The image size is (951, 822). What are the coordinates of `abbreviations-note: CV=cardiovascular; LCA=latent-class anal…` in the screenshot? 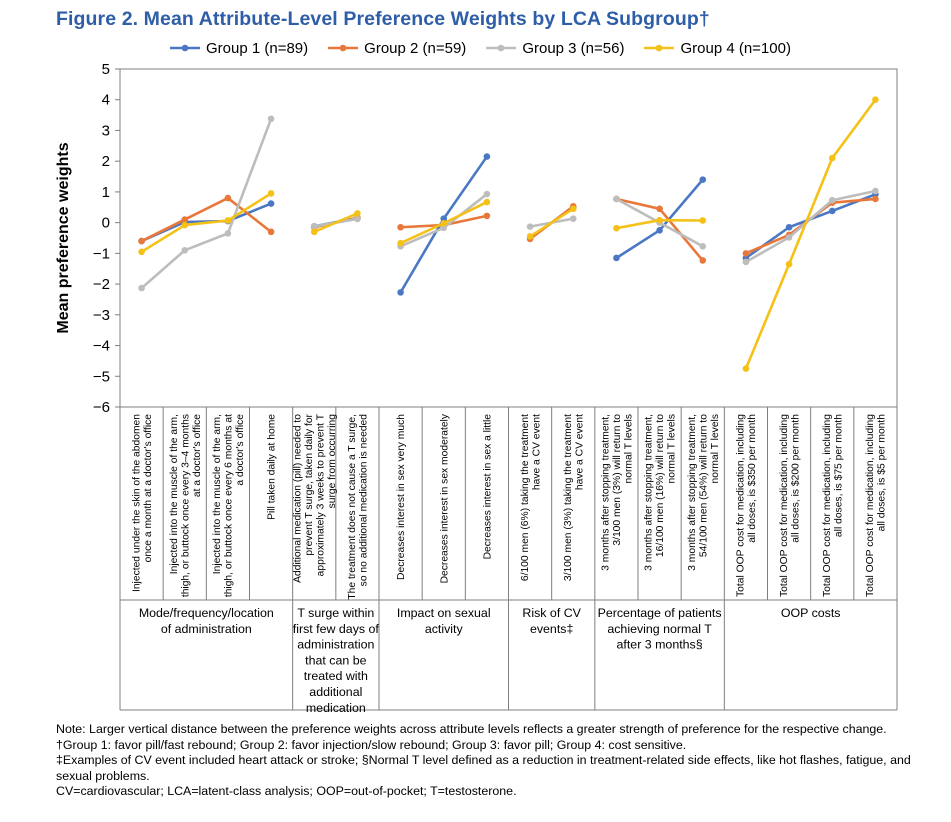 It's located at (286, 791).